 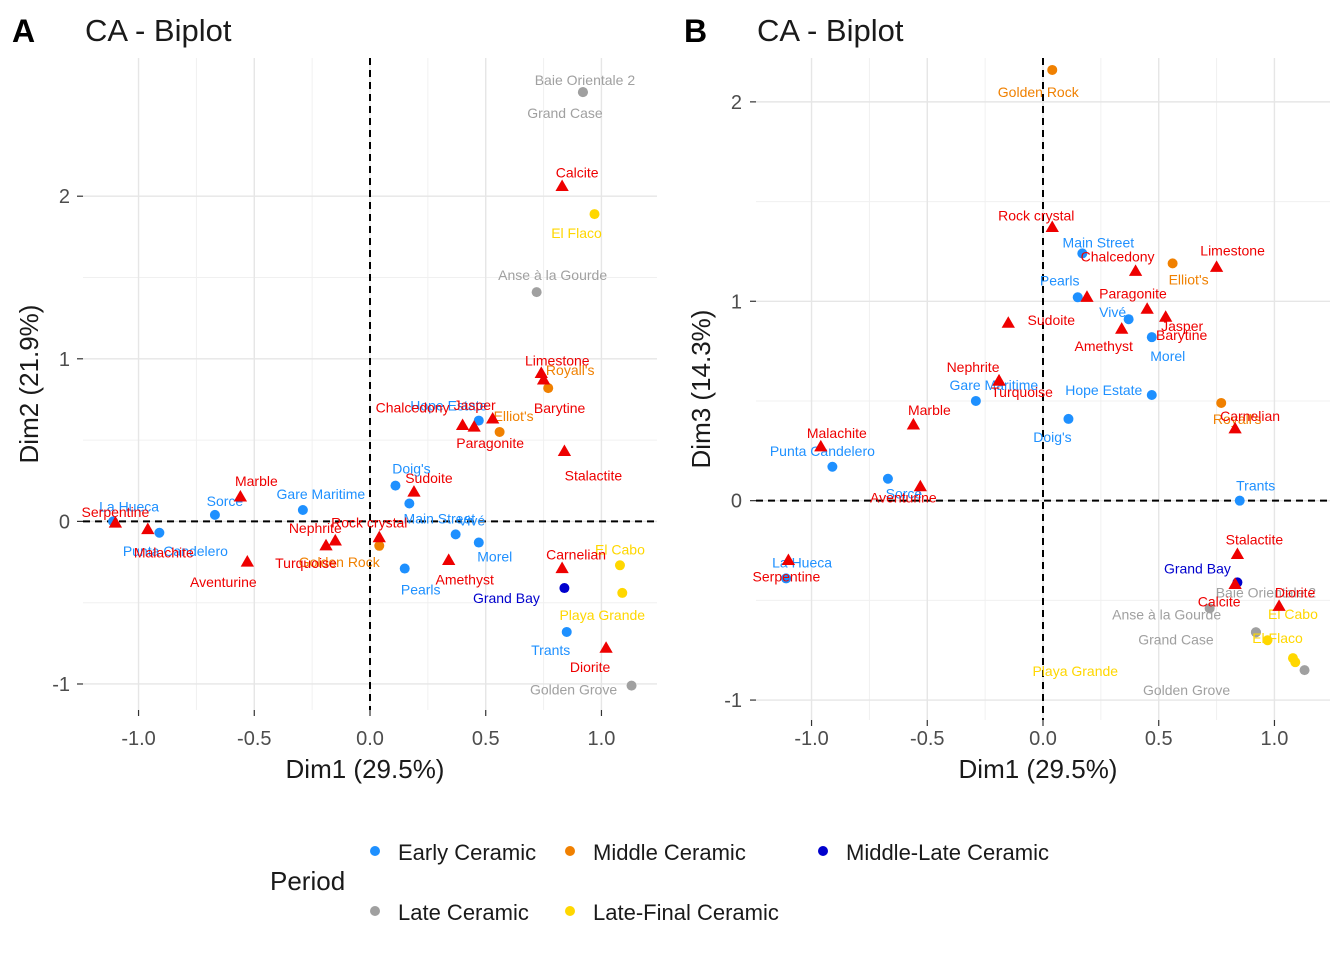 I want to click on y-axis-label: Dim2 (21.9%), so click(x=29, y=384).